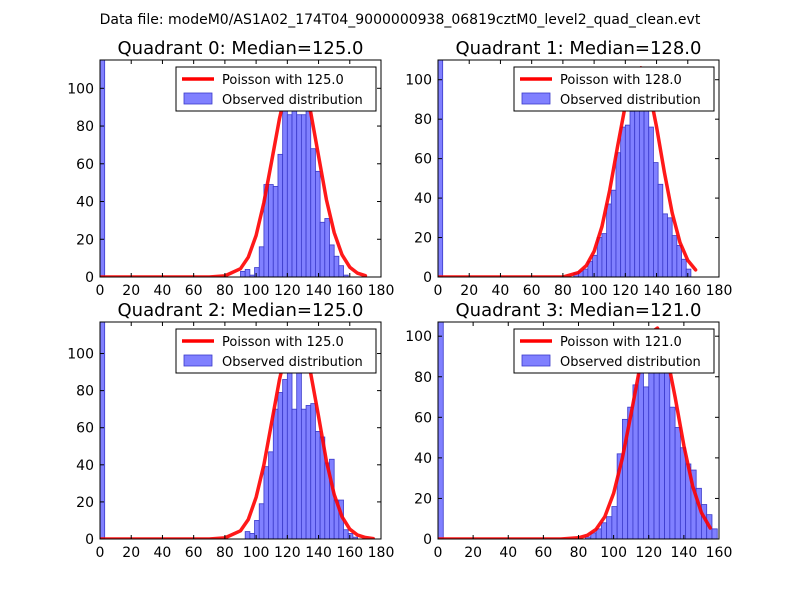  What do you see at coordinates (614, 351) in the screenshot?
I see `legend: Poisson with 121.0 Observed distribution` at bounding box center [614, 351].